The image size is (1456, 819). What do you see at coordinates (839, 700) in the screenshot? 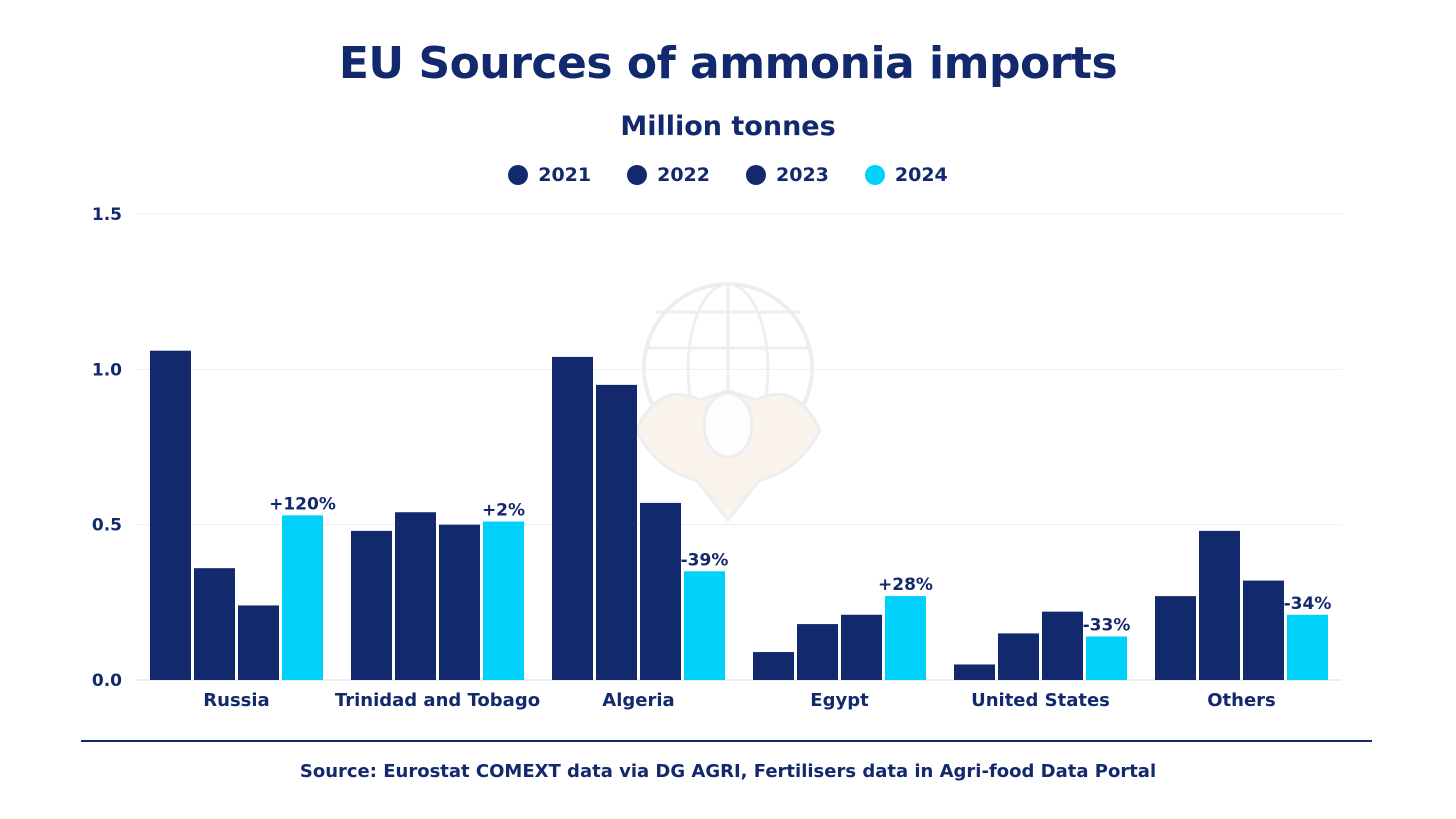
I see `x-label-egypt: Egypt` at bounding box center [839, 700].